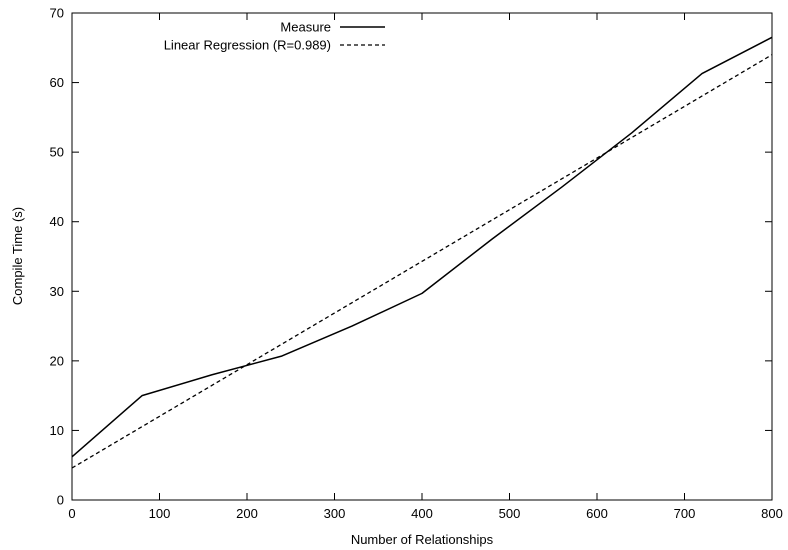 The height and width of the screenshot is (550, 788). What do you see at coordinates (685, 513) in the screenshot?
I see `x-tick-label: 700` at bounding box center [685, 513].